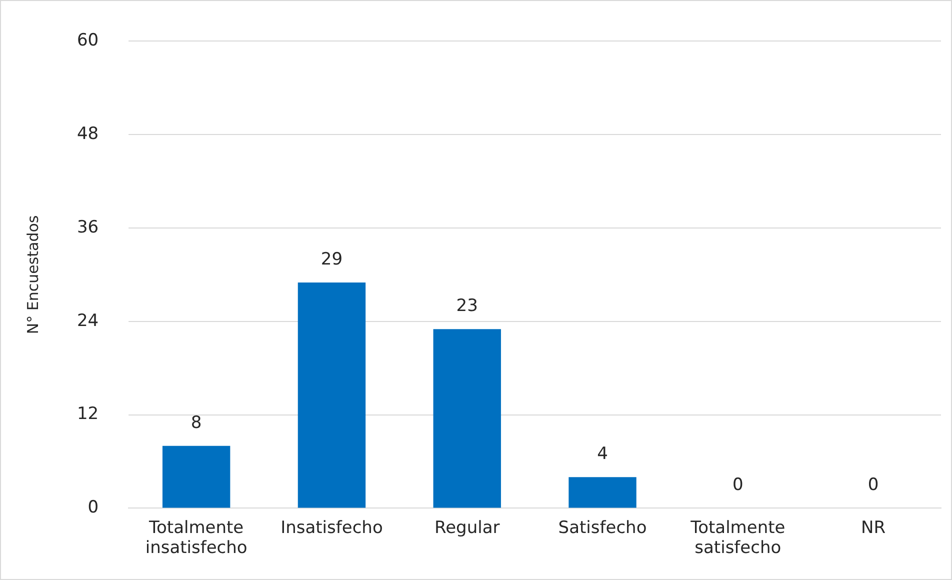 The width and height of the screenshot is (952, 580). I want to click on x-tick-label: Totalmente satisfecho, so click(738, 538).